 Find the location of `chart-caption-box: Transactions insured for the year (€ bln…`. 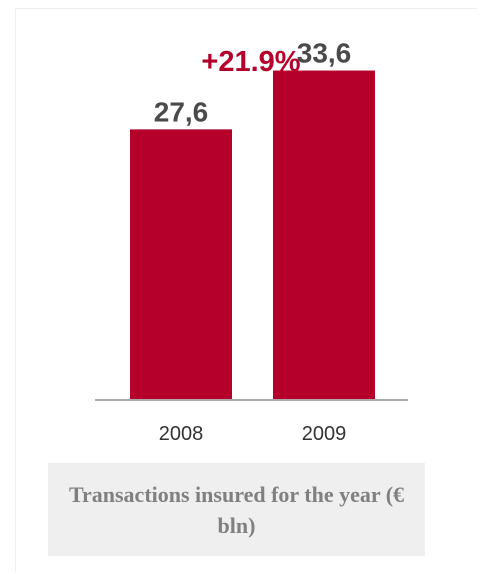

chart-caption-box: Transactions insured for the year (€ bln… is located at coordinates (236, 509).